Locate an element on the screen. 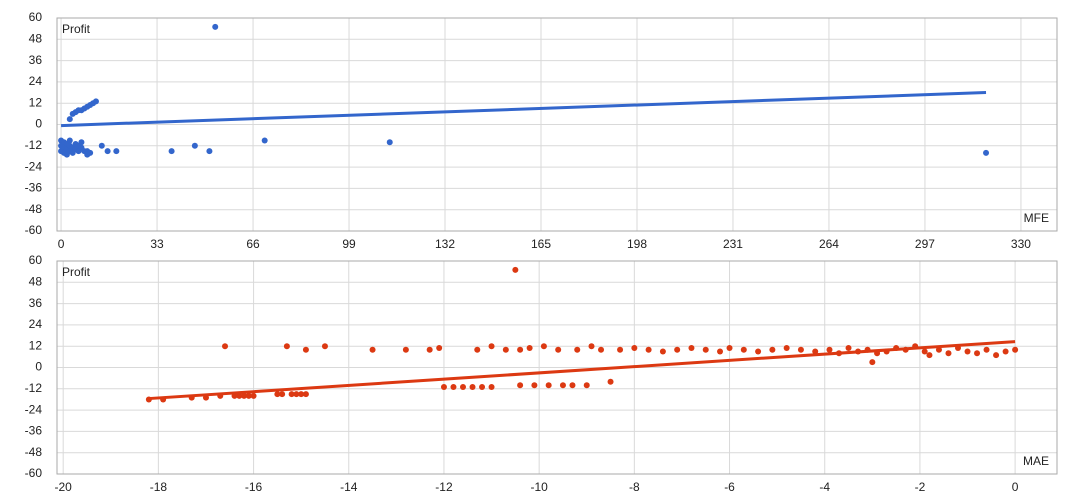 The image size is (1075, 500). x-tick-label: 198 is located at coordinates (637, 244).